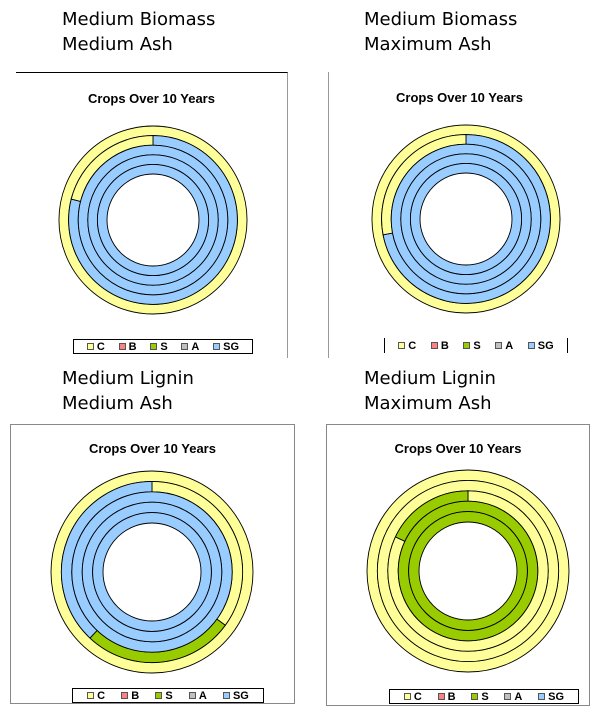 The width and height of the screenshot is (594, 710). I want to click on ring-5-segment-S, so click(468, 571).